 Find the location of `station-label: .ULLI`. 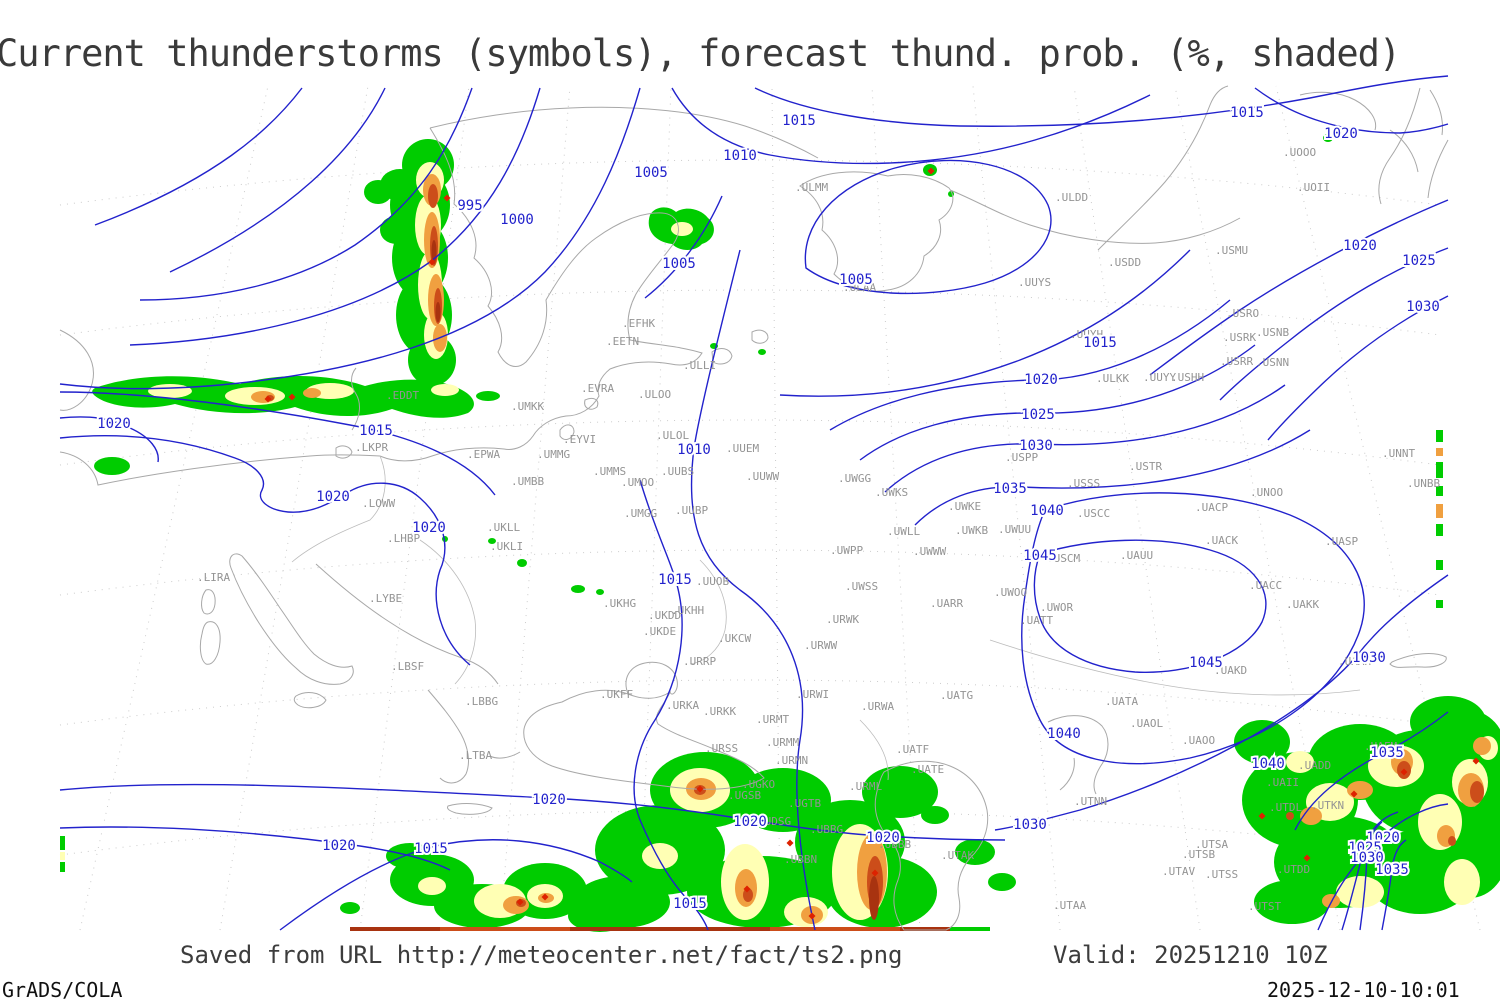

station-label: .ULLI is located at coordinates (699, 365).